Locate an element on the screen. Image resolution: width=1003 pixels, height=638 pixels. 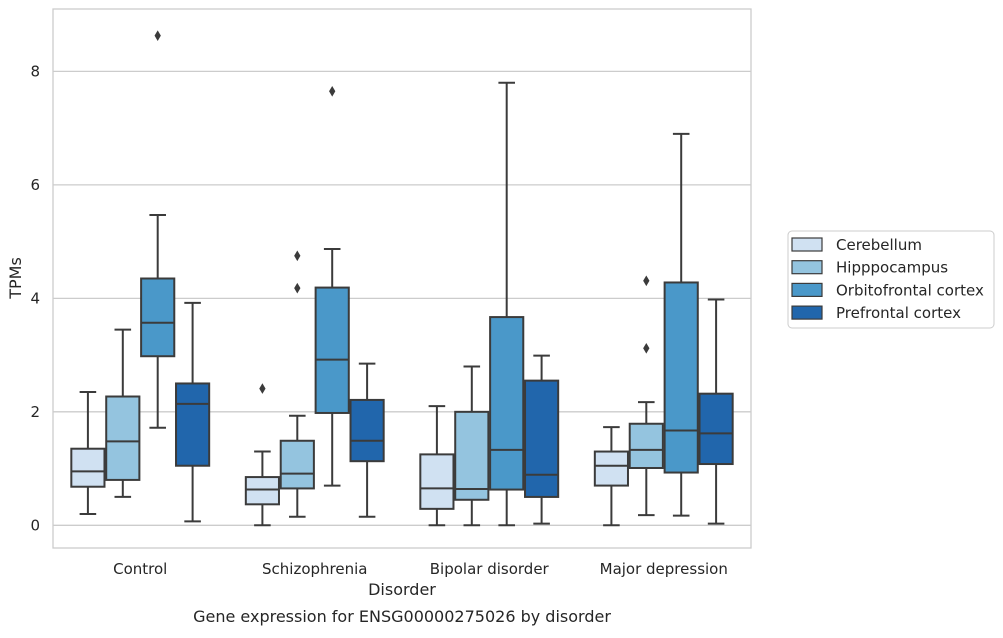
legend-frame is located at coordinates (891, 279).